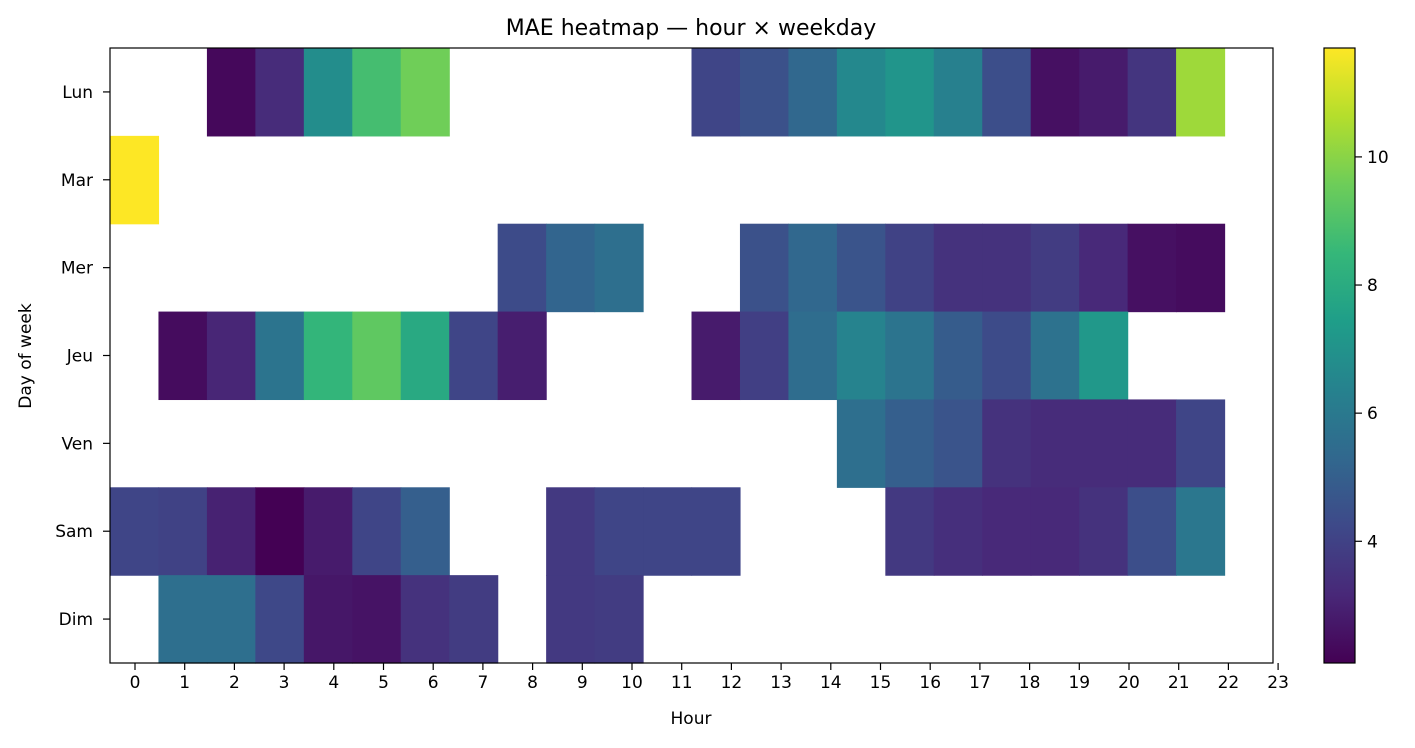 This screenshot has width=1415, height=748. What do you see at coordinates (831, 683) in the screenshot?
I see `x-tick-label: 14` at bounding box center [831, 683].